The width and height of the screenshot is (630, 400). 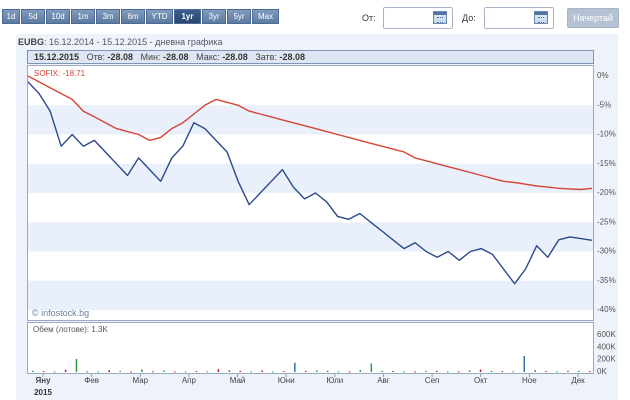 I want to click on y-tick-label: -20%, so click(x=606, y=192).